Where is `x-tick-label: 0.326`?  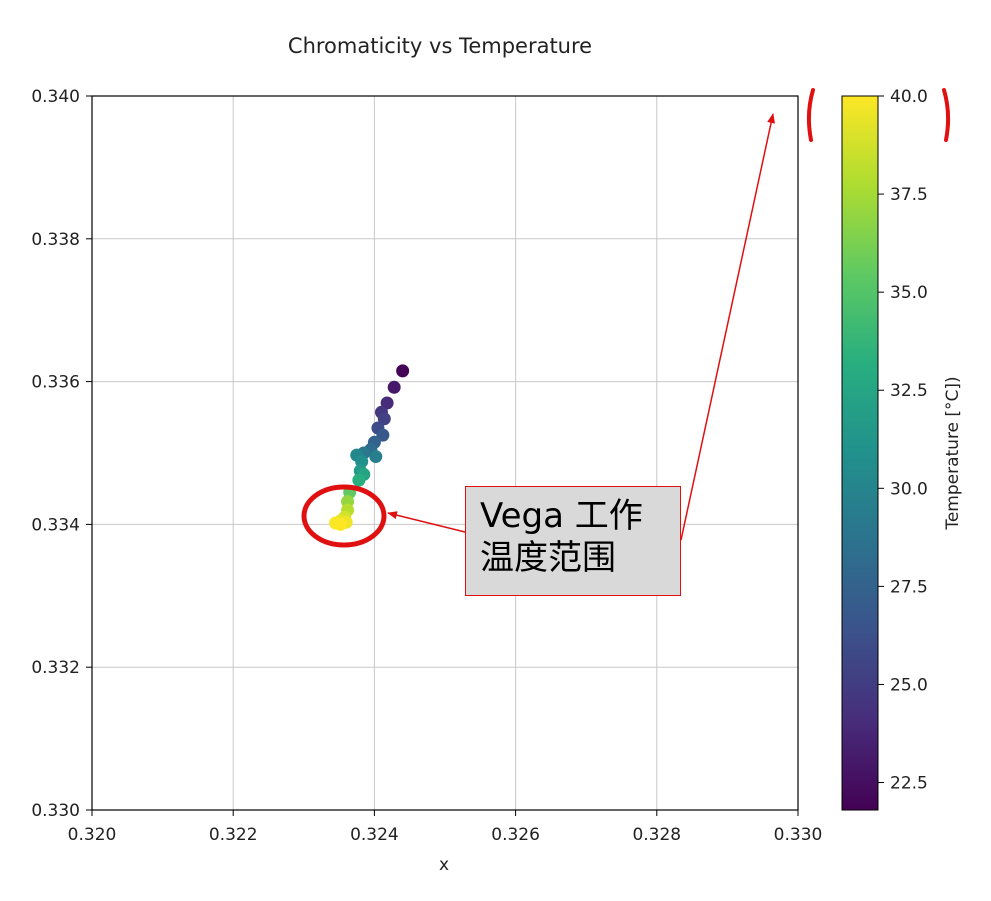
x-tick-label: 0.326 is located at coordinates (515, 835).